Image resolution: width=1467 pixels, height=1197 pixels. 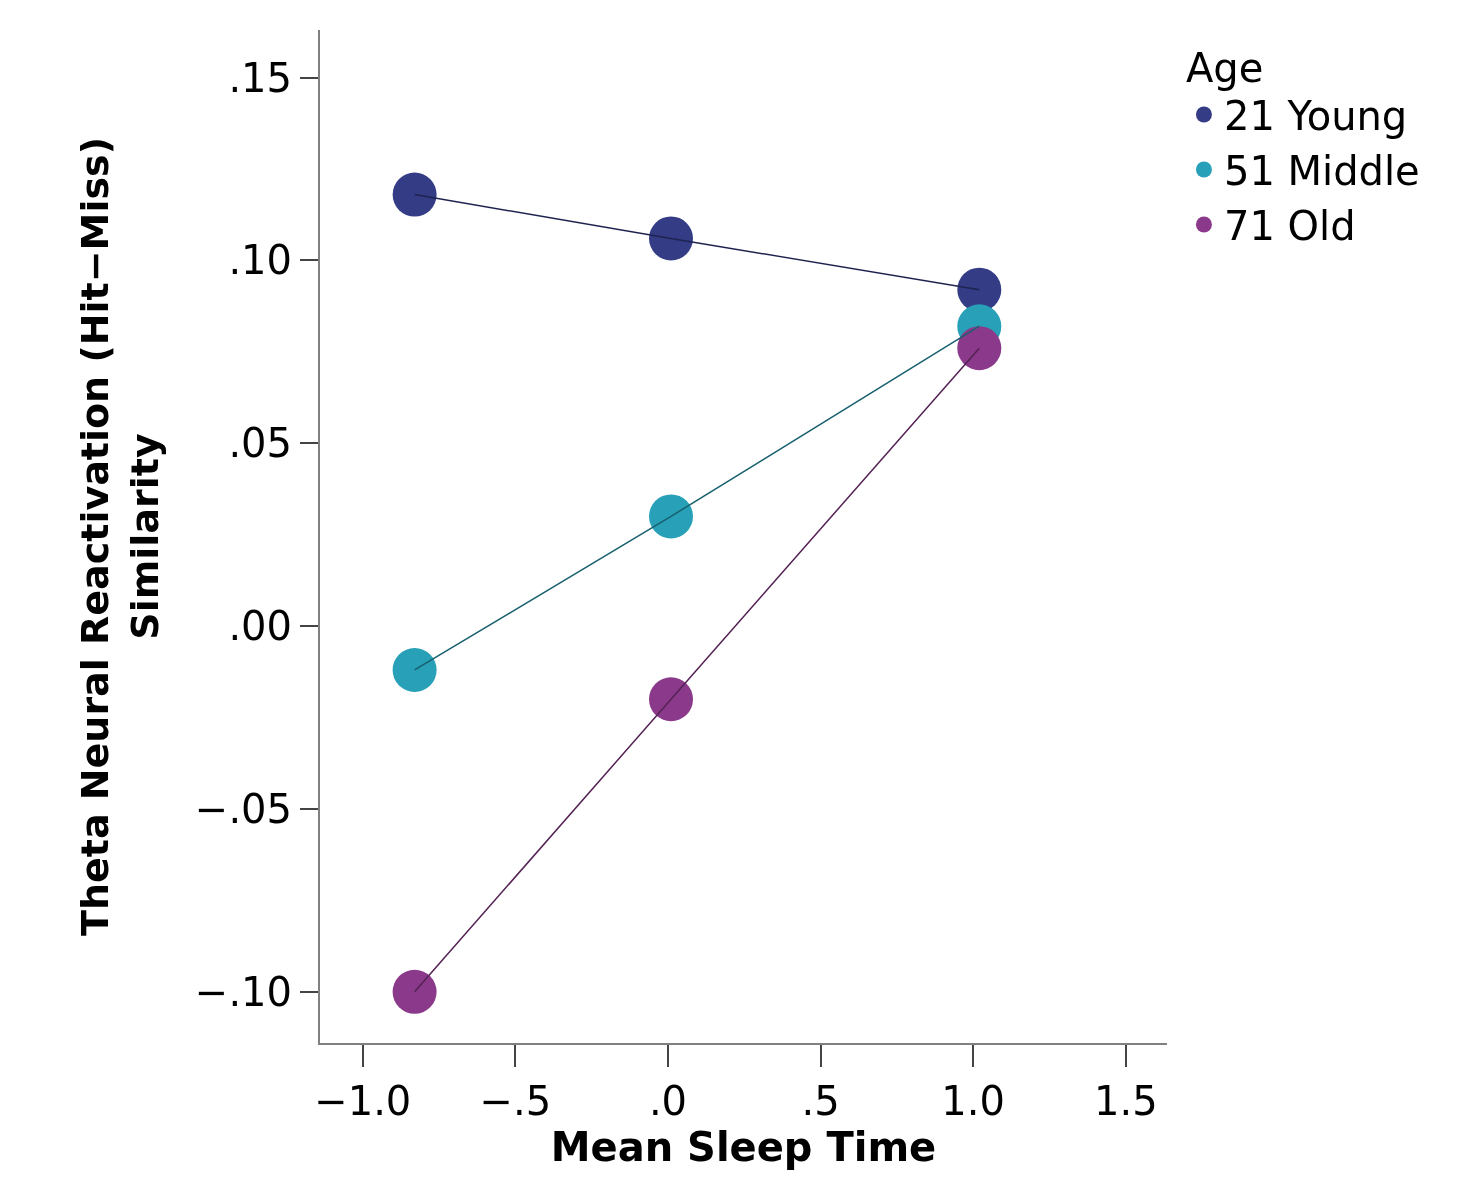 I want to click on y-tick-label: .00, so click(x=260, y=626).